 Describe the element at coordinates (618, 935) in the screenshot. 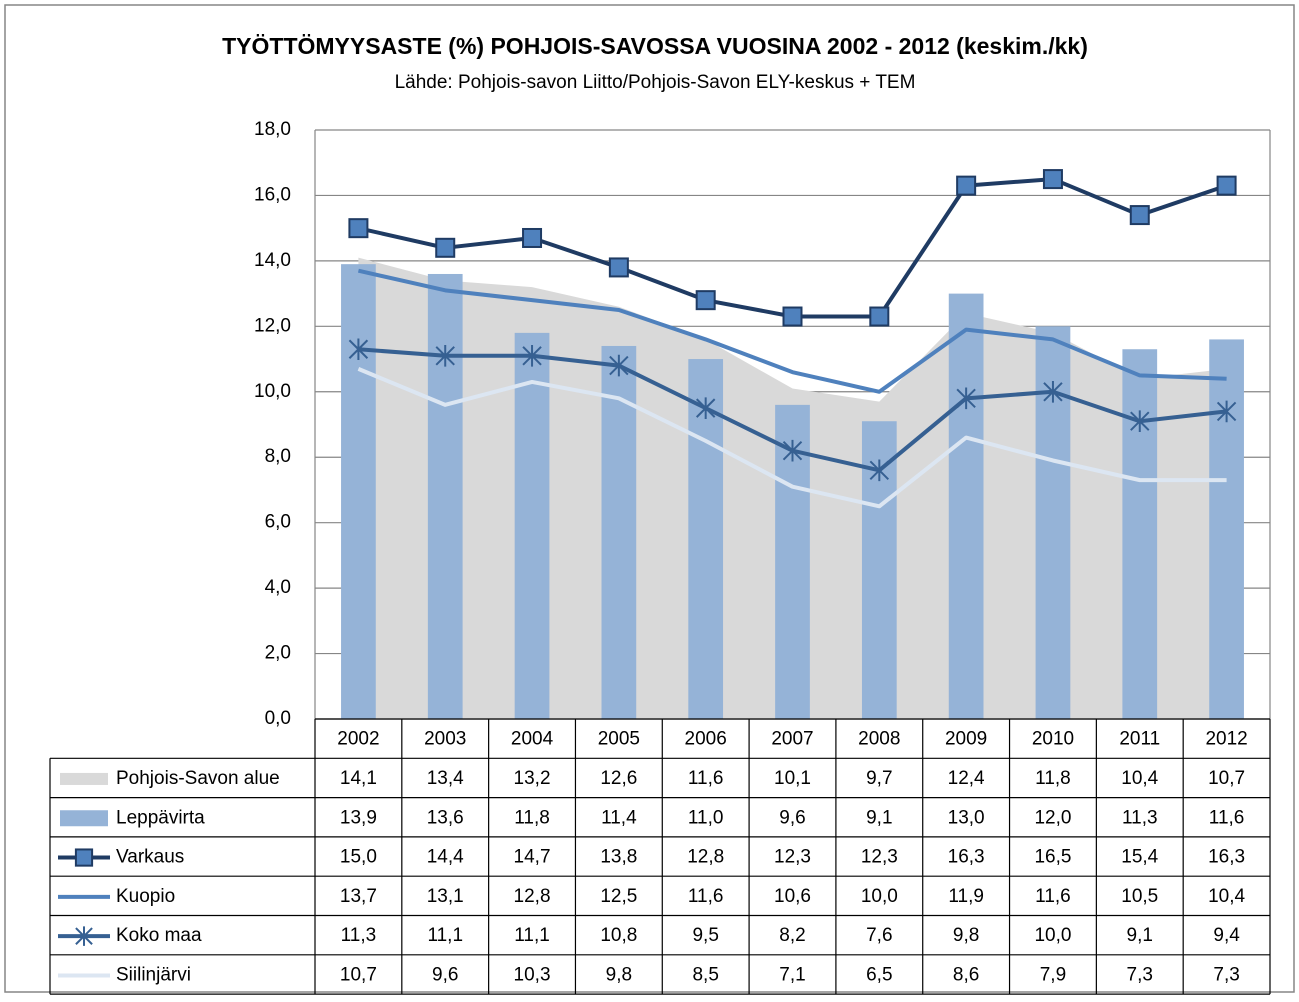

I see `table-value: 10,8` at that location.